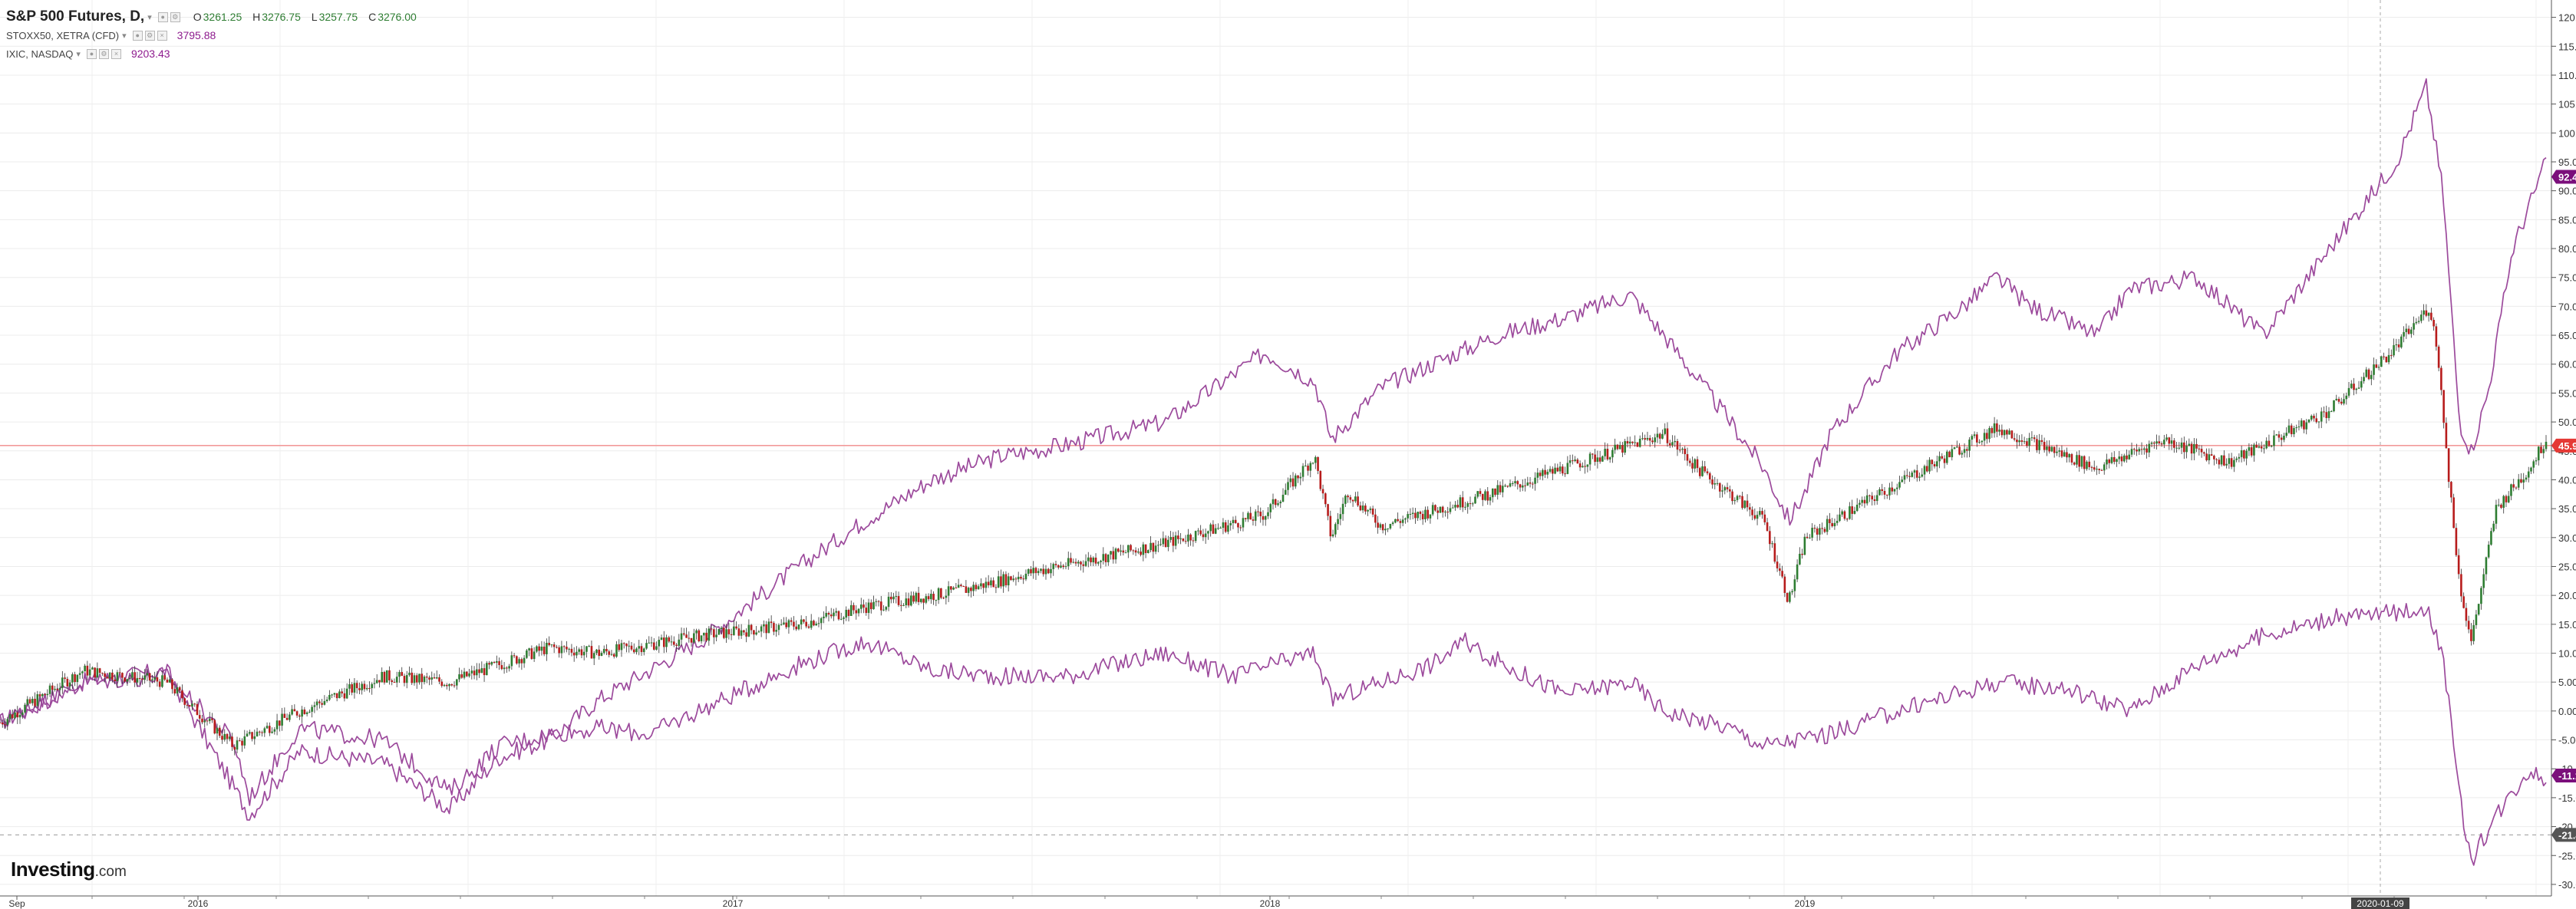 This screenshot has width=2576, height=909. Describe the element at coordinates (1275, 902) in the screenshot. I see `x-axis: Sep 2016 2017 2018 2019 2020-01-09` at that location.